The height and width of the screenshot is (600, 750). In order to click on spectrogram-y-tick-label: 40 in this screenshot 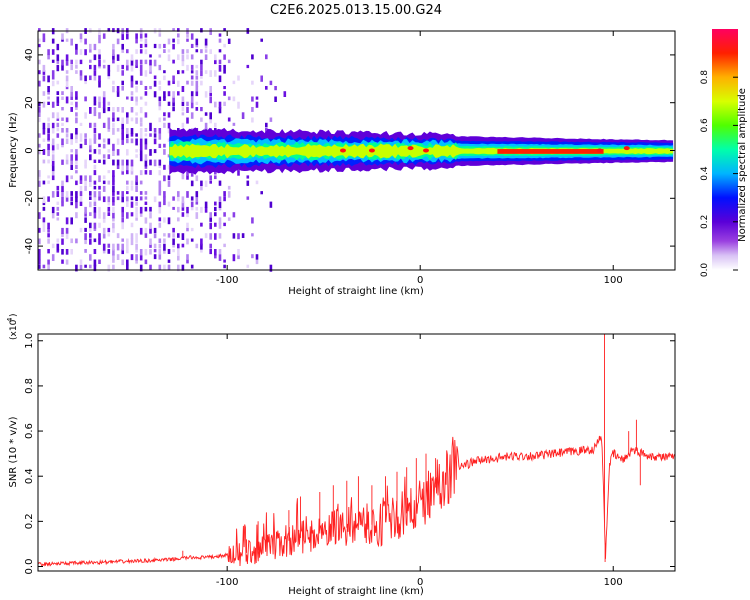, I will do `click(29, 55)`.